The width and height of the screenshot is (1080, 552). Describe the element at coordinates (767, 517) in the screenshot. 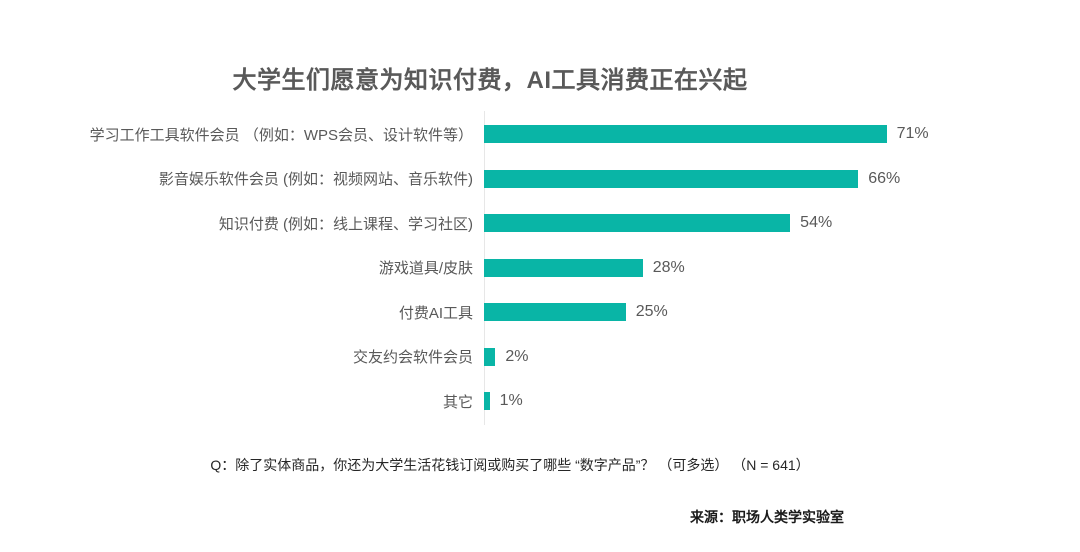

I see `source-credit: 来源：职场人类学实验室` at that location.